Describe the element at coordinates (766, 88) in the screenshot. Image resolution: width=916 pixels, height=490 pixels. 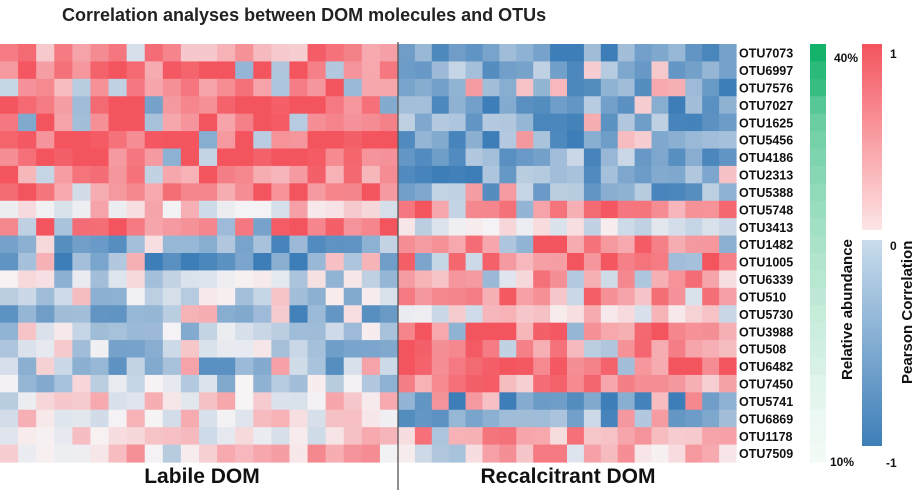
I see `otu-label: OTU7576` at that location.